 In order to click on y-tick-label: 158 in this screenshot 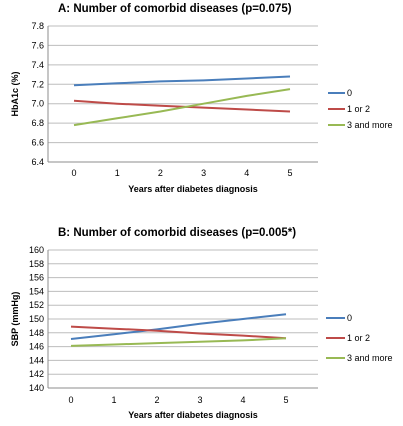, I will do `click(36, 264)`.